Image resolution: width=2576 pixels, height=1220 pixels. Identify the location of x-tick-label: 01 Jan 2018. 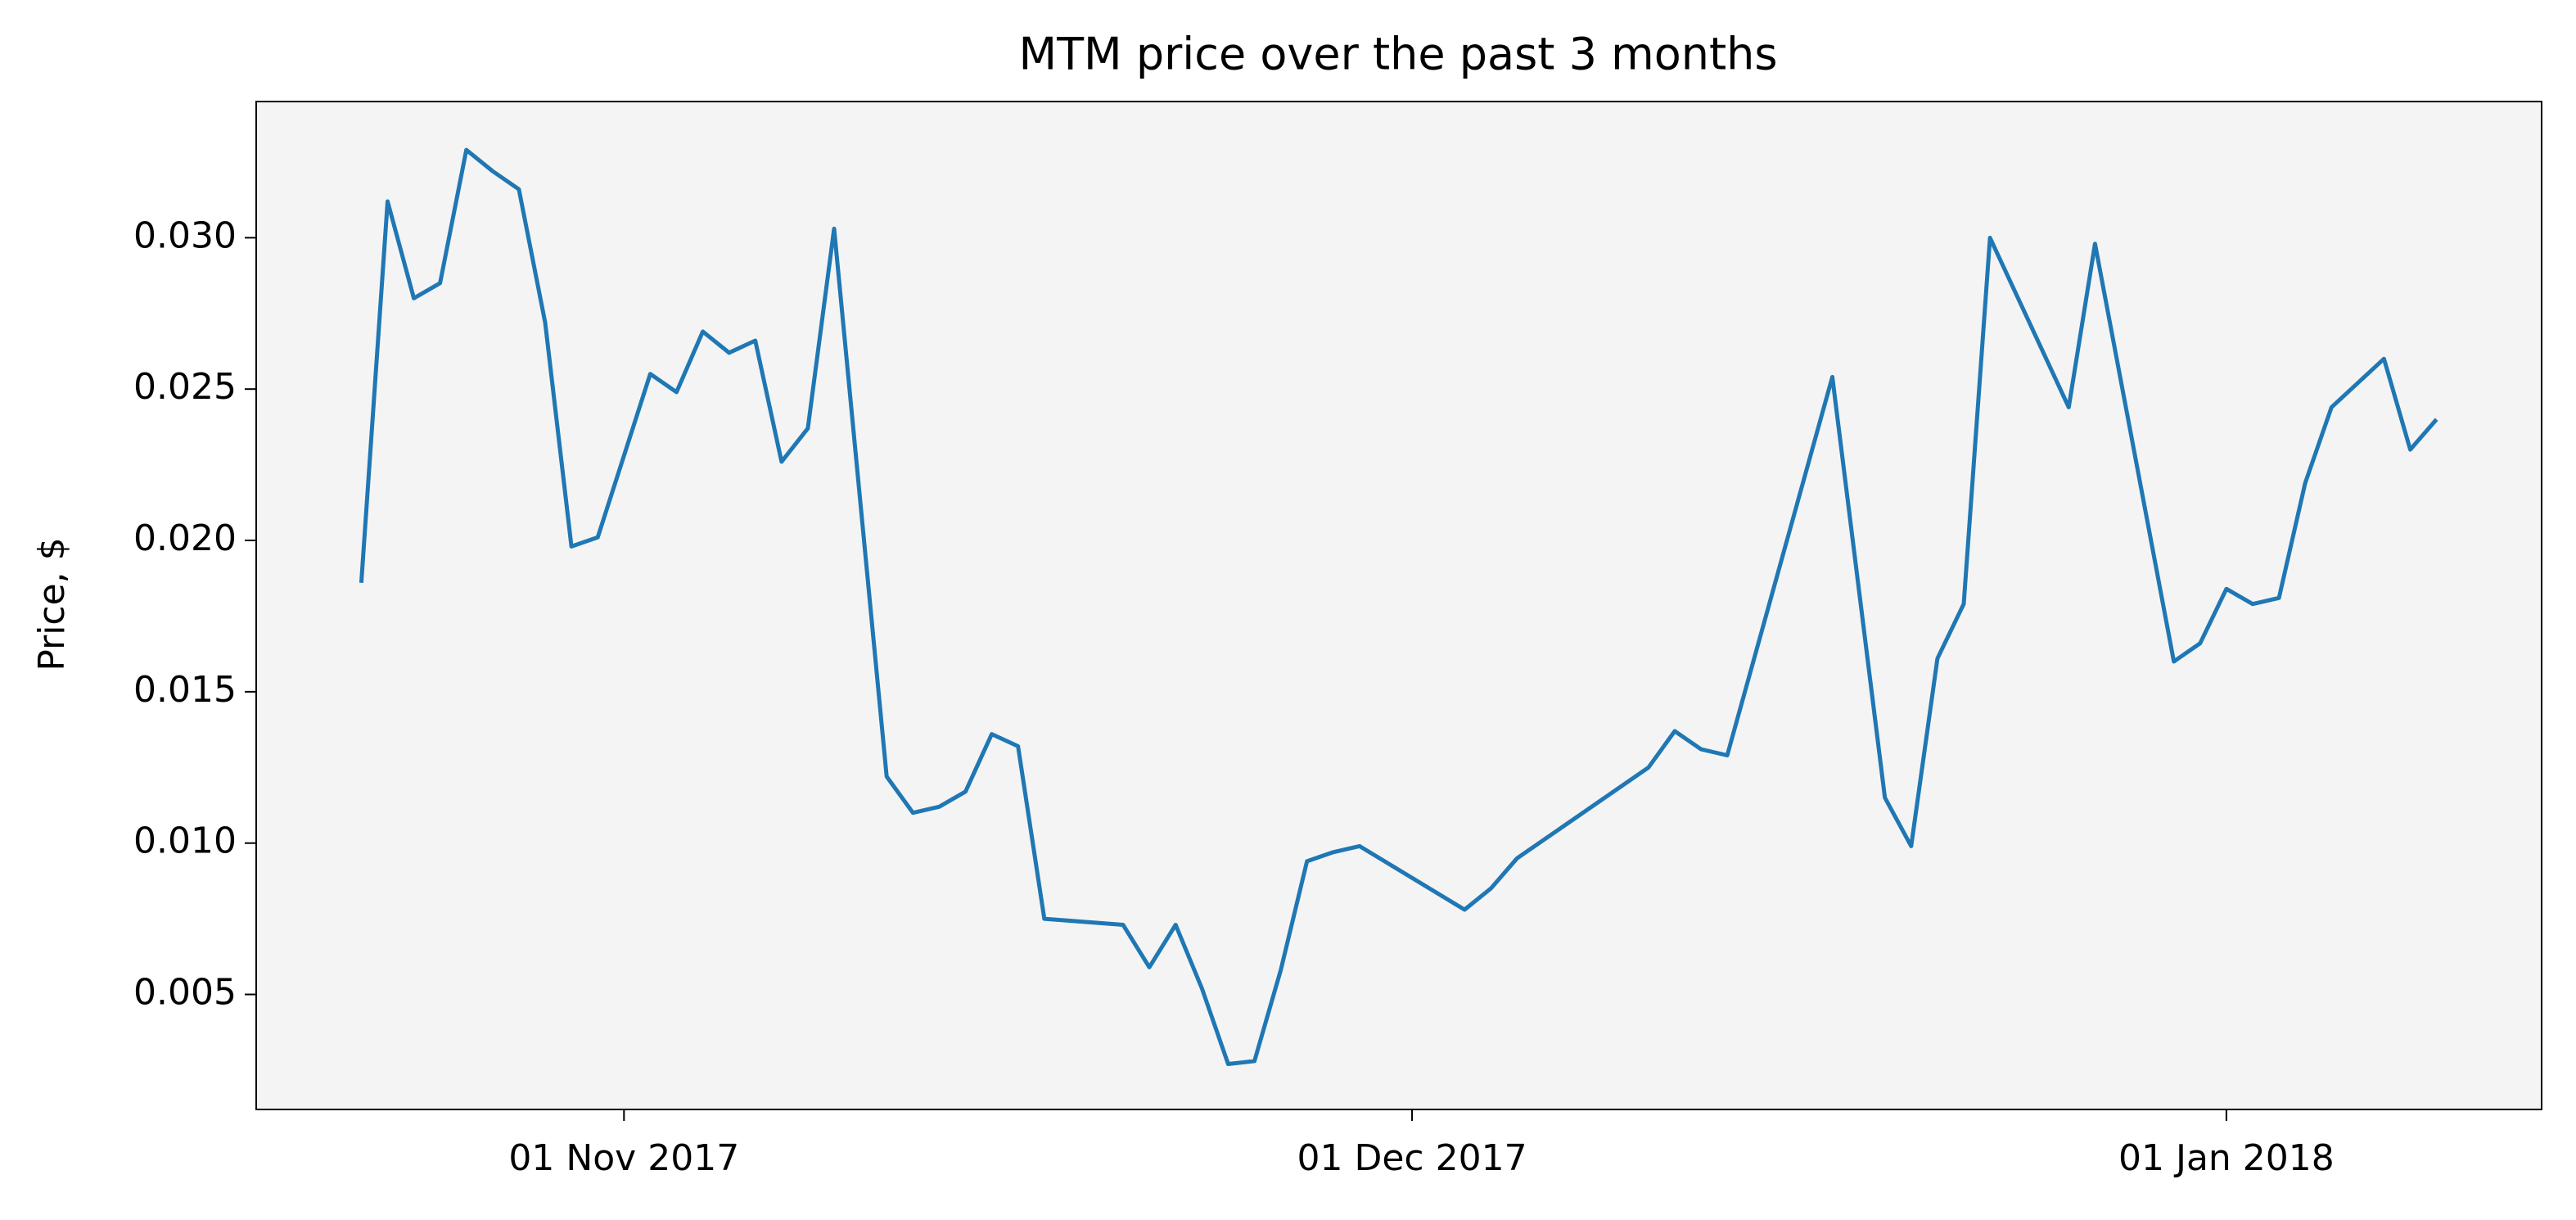
(2226, 1158).